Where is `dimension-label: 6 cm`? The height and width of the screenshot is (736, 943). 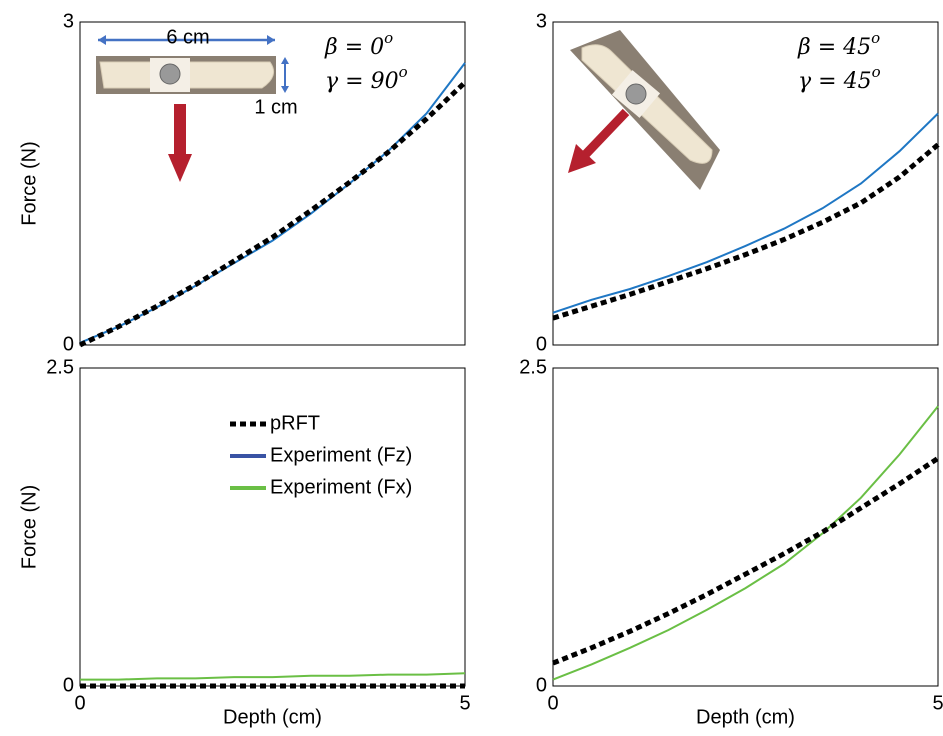 dimension-label: 6 cm is located at coordinates (187, 37).